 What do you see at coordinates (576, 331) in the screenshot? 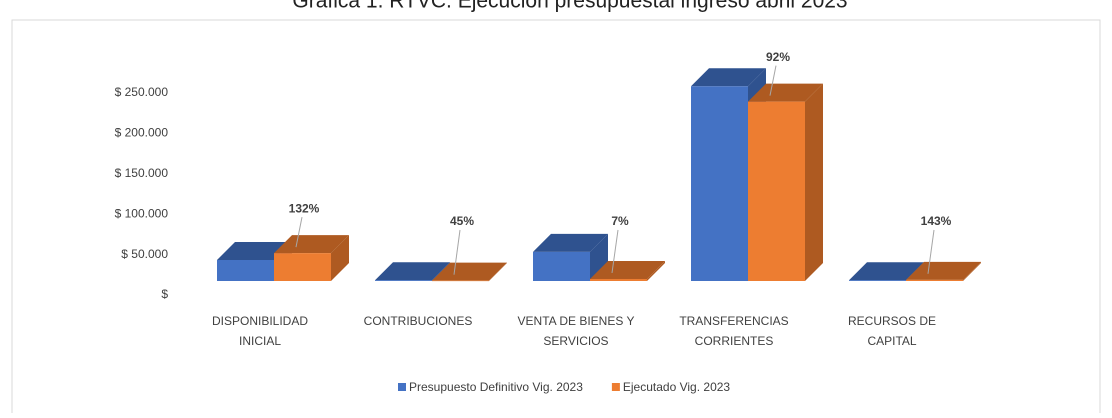
I see `x-tick-label: VENTA DE BIENES Y SERVICIOS` at bounding box center [576, 331].